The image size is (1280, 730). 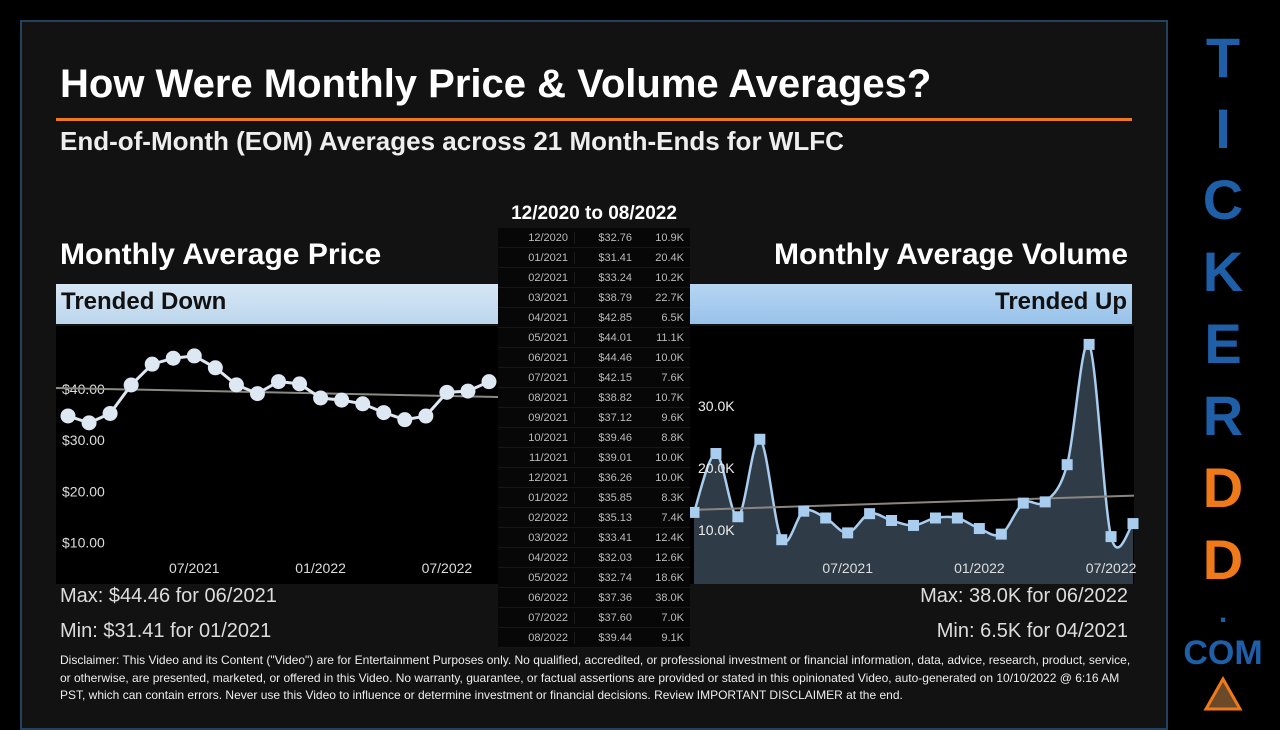 What do you see at coordinates (603, 598) in the screenshot?
I see `table-cell-price: $37.36` at bounding box center [603, 598].